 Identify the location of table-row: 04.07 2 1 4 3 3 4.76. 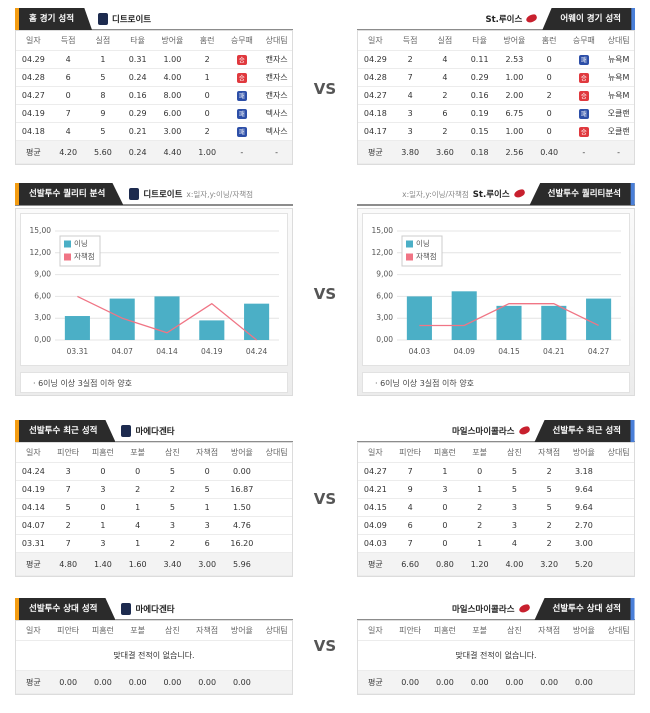
(154, 526).